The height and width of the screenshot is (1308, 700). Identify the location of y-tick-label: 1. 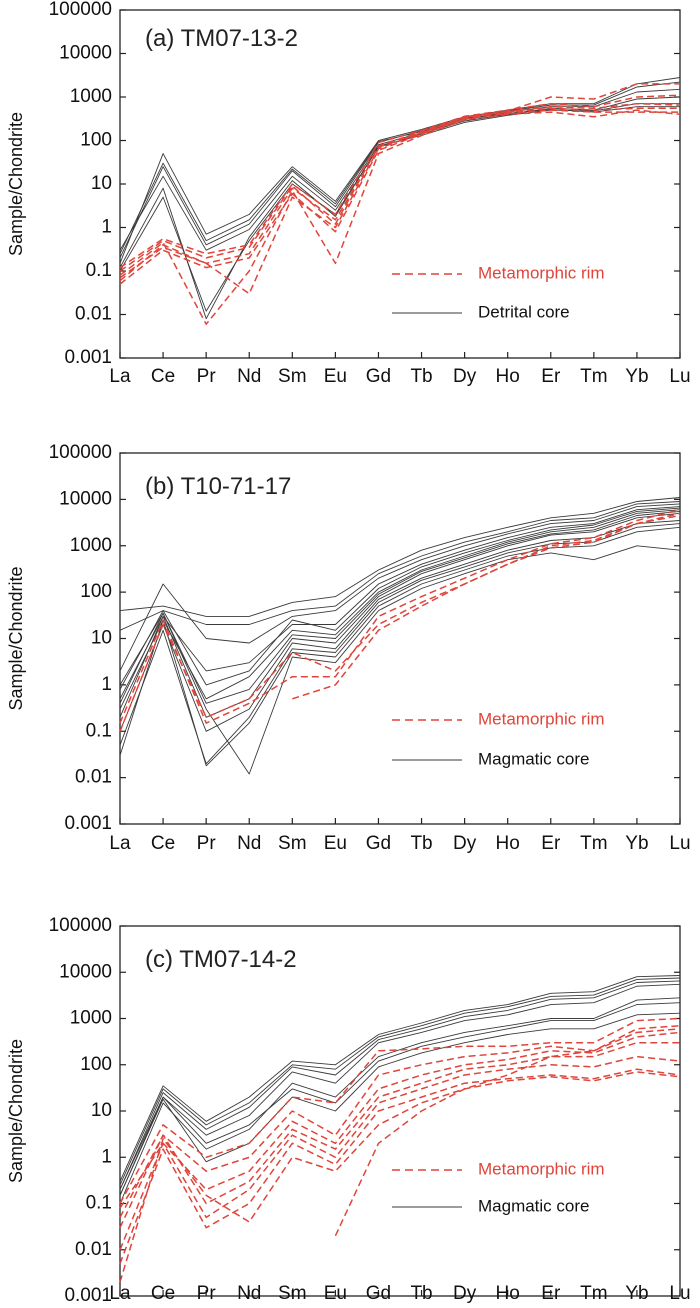
(106, 227).